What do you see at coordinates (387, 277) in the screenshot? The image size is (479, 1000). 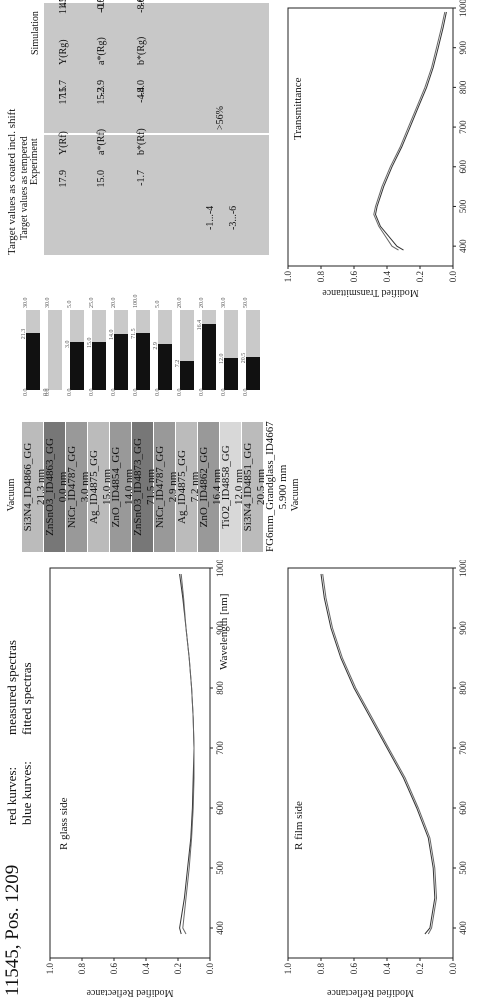 I see `y-tick-label: 0.4` at bounding box center [387, 277].